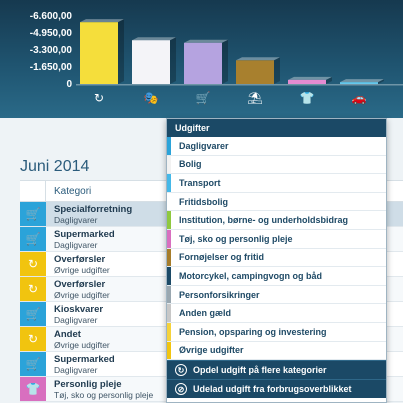 The image size is (403, 403). What do you see at coordinates (104, 394) in the screenshot?
I see `row-category: Tøj, sko og personlig pleje` at bounding box center [104, 394].